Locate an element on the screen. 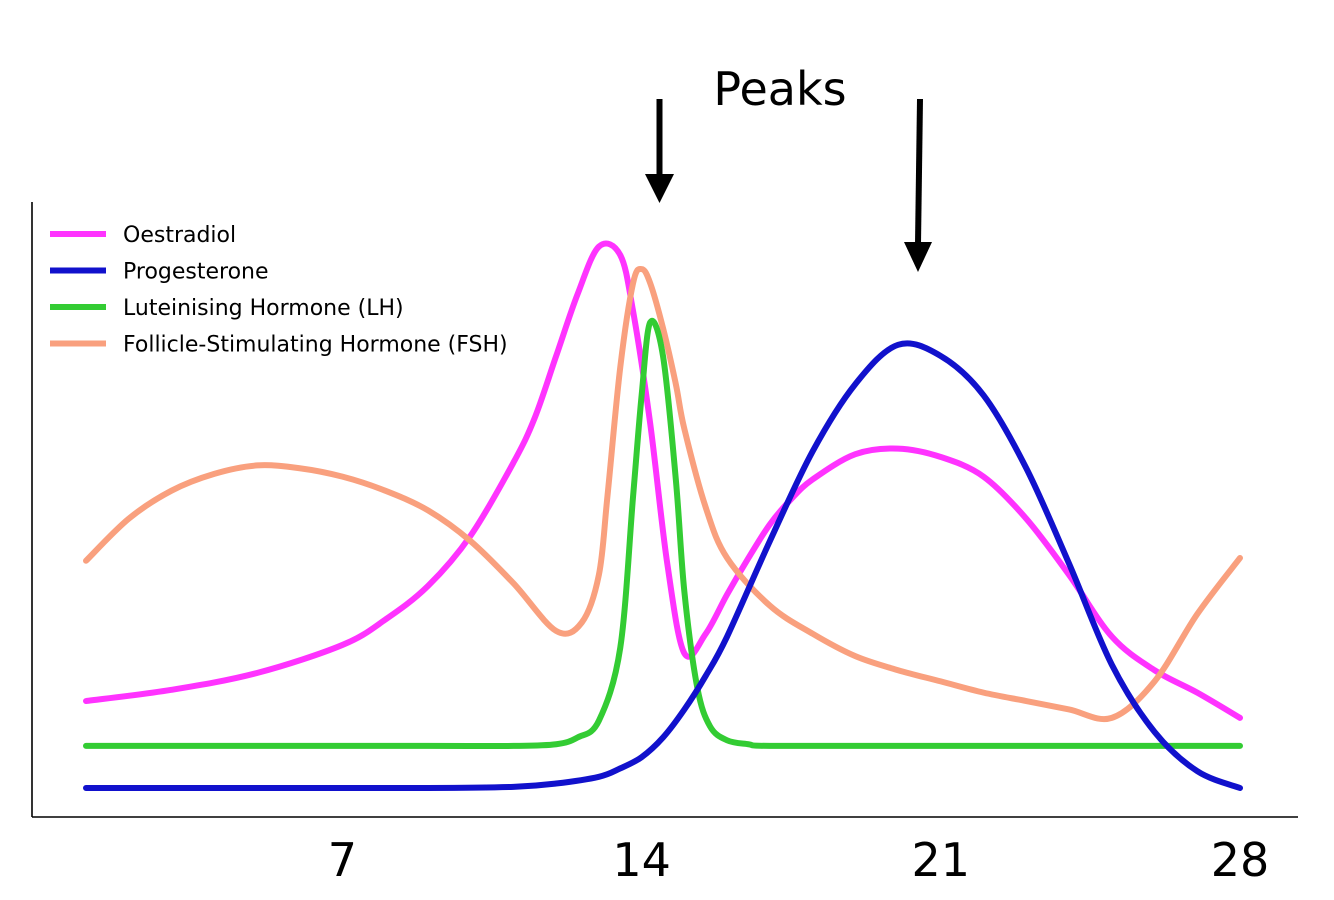 This screenshot has height=900, width=1334. x-tick-labels: 7 14 21 28 is located at coordinates (799, 860).